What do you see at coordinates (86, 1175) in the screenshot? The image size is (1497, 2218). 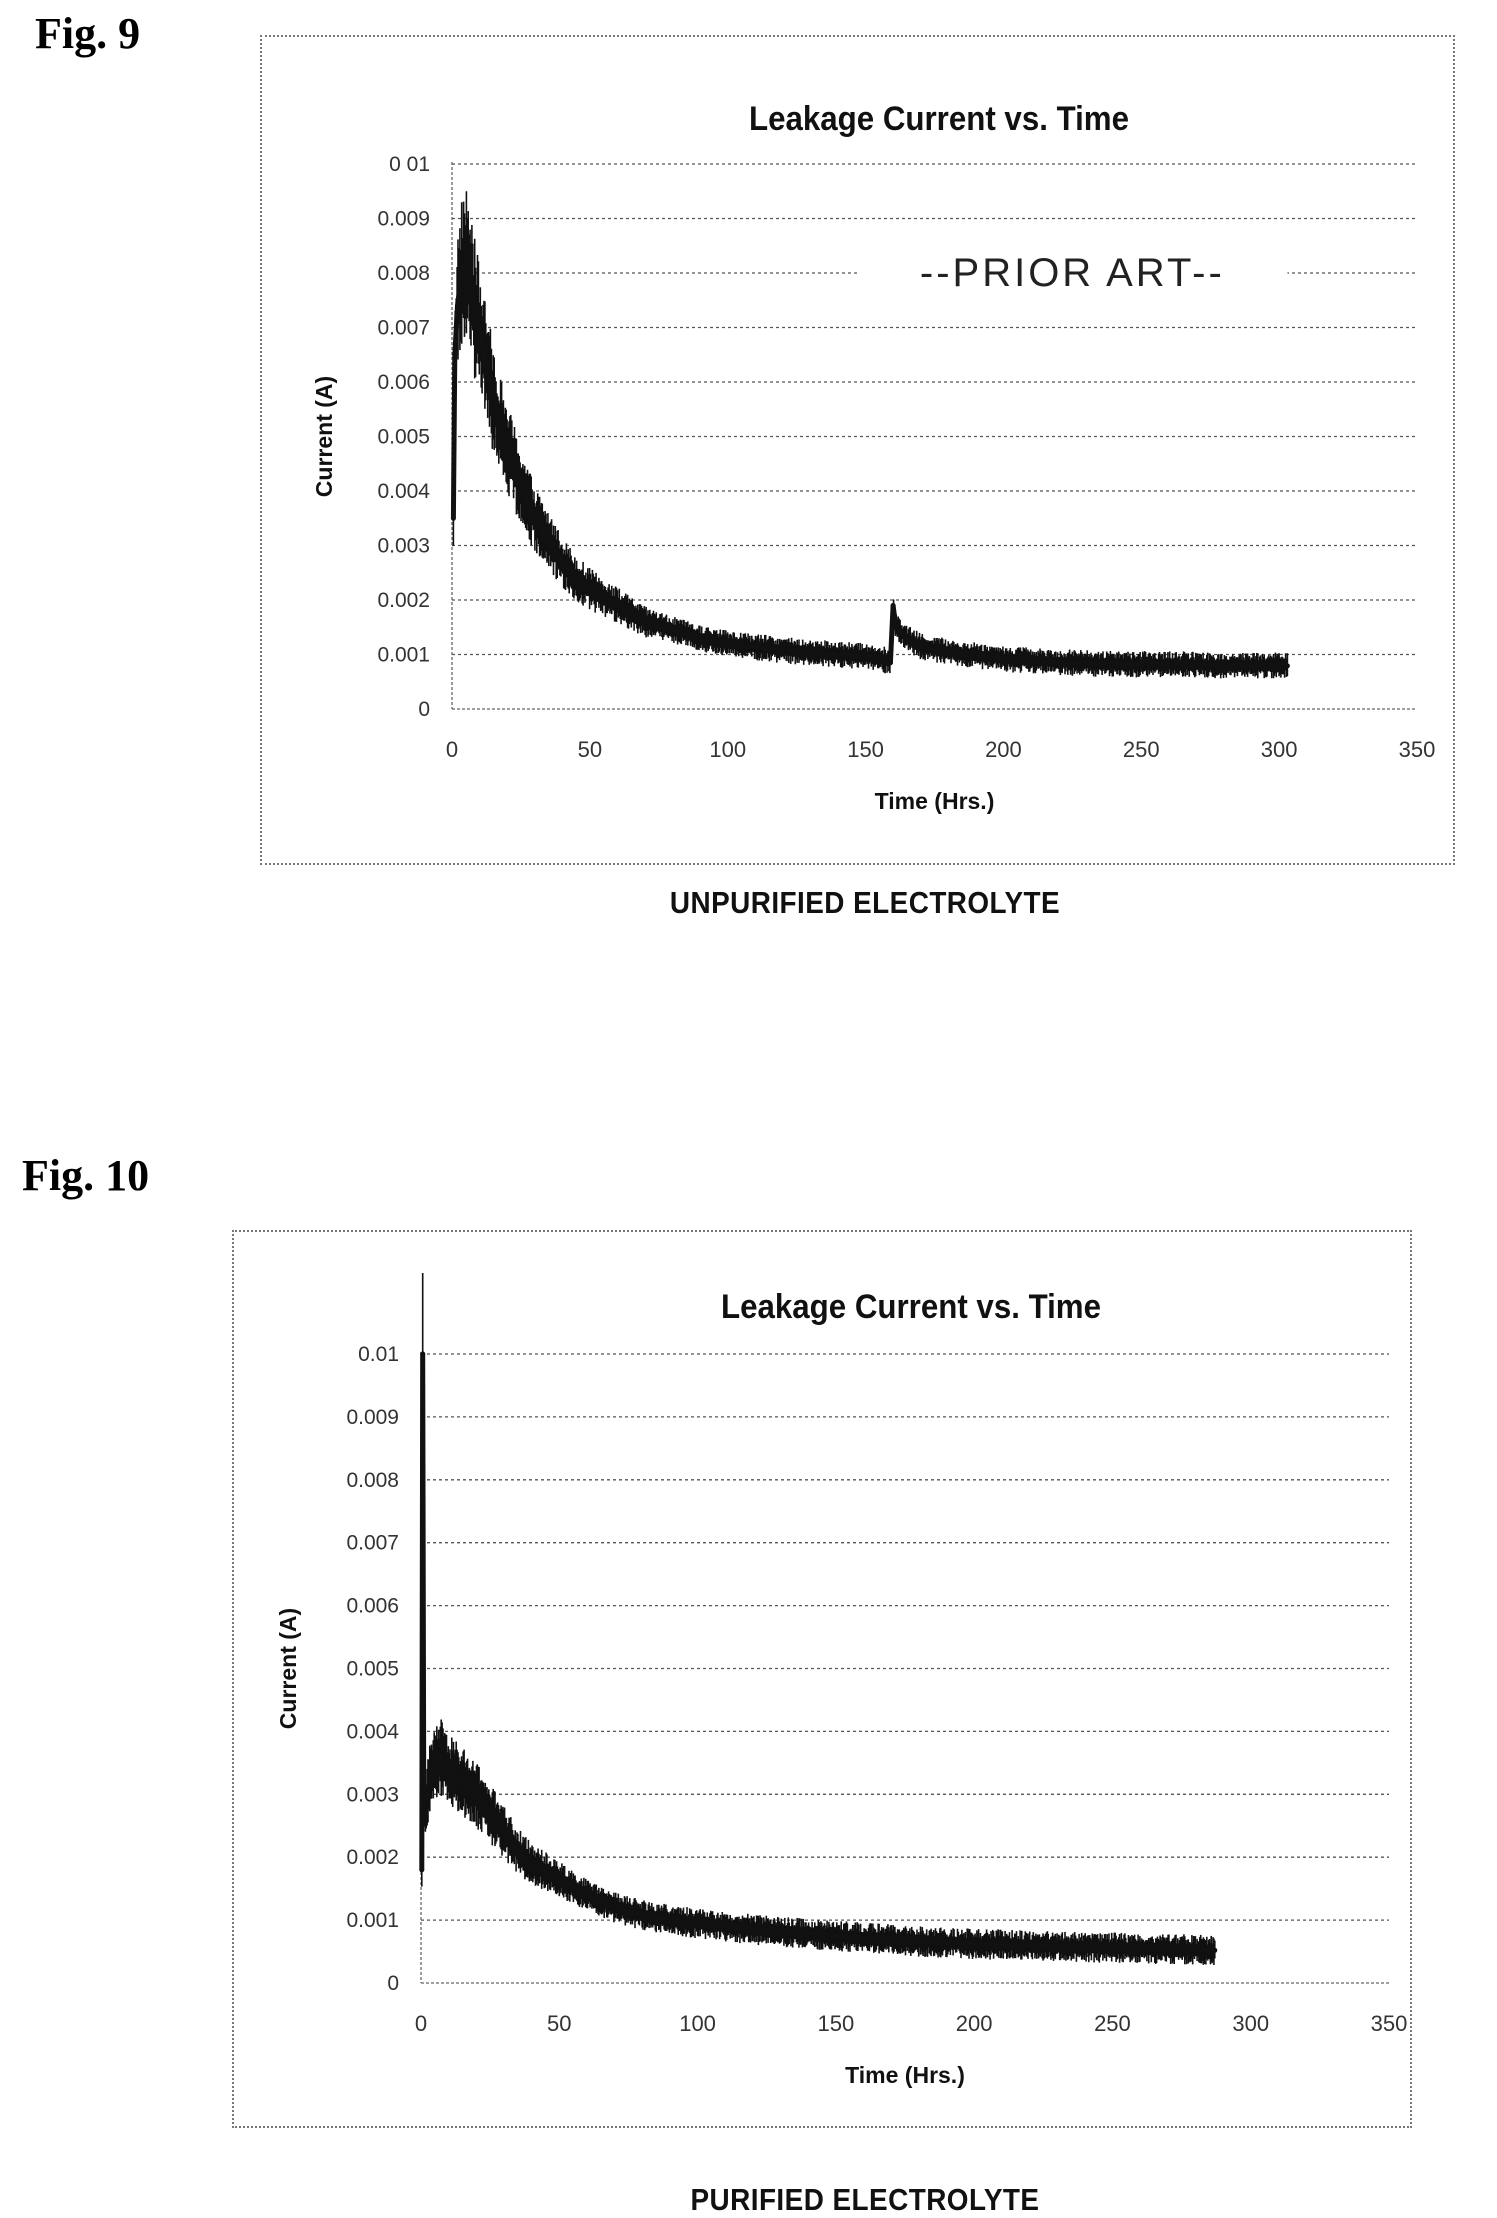 I see `figure-label: Fig. 10` at bounding box center [86, 1175].